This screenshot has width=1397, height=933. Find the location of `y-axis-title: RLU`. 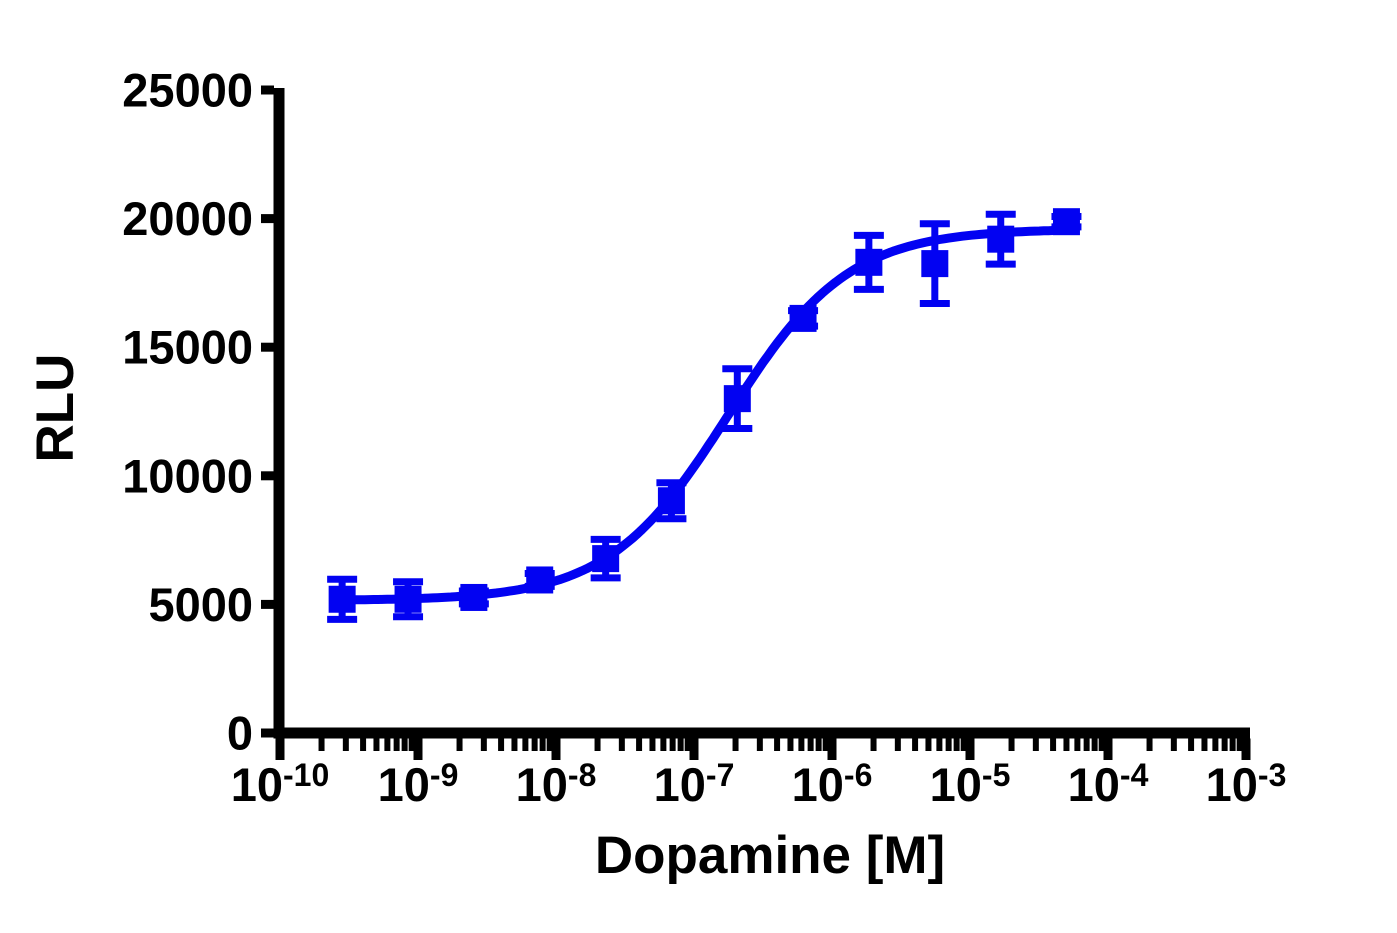

y-axis-title: RLU is located at coordinates (55, 408).